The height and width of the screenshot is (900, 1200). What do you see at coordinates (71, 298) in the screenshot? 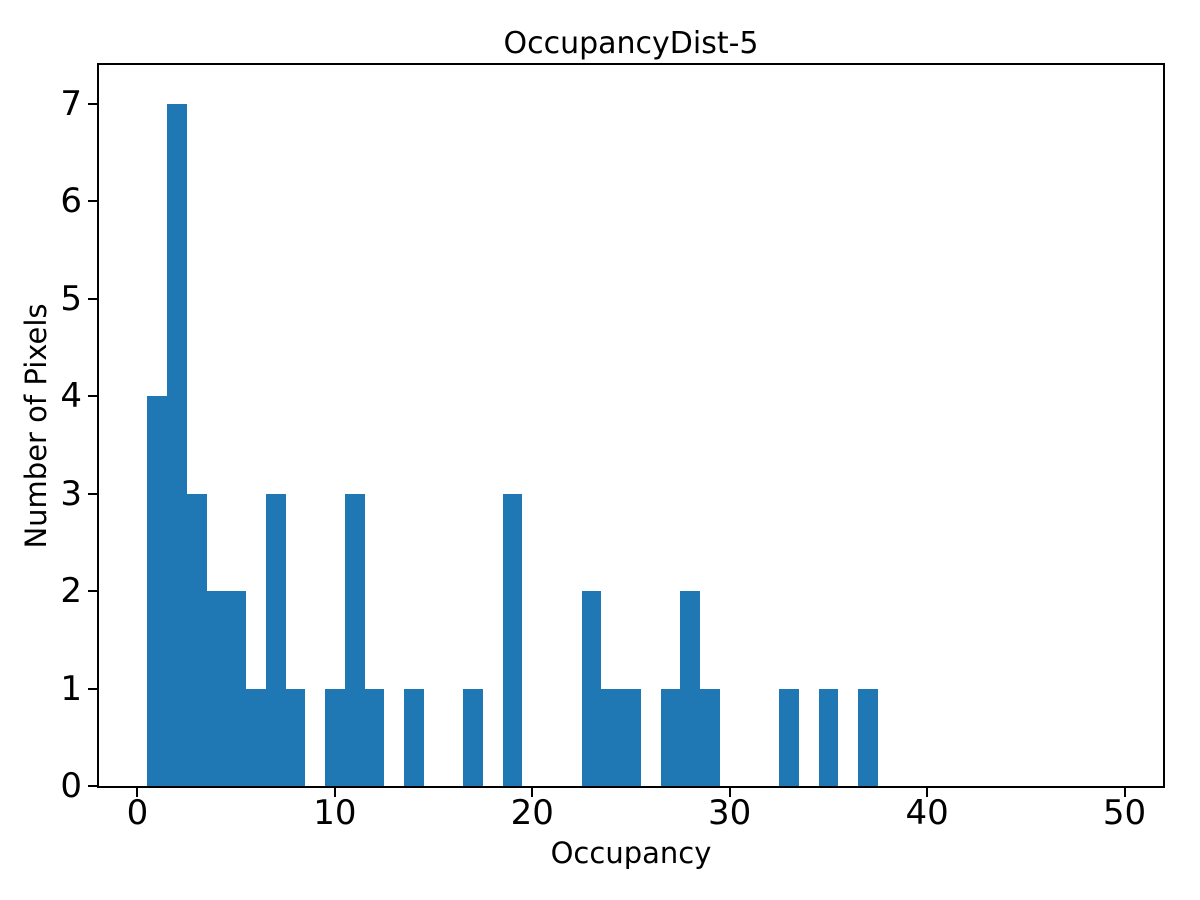
I see `y-tick-label-5: 5` at bounding box center [71, 298].